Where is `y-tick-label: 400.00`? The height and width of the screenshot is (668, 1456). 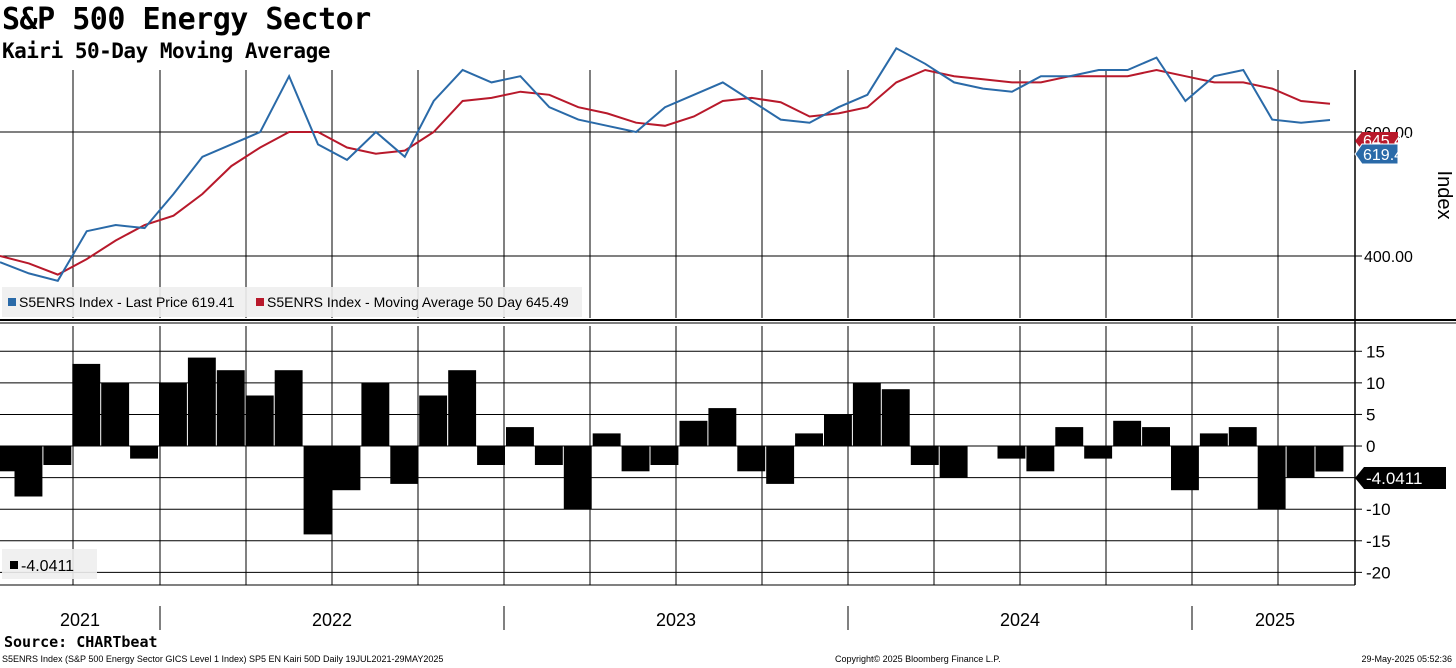
y-tick-label: 400.00 is located at coordinates (1388, 257).